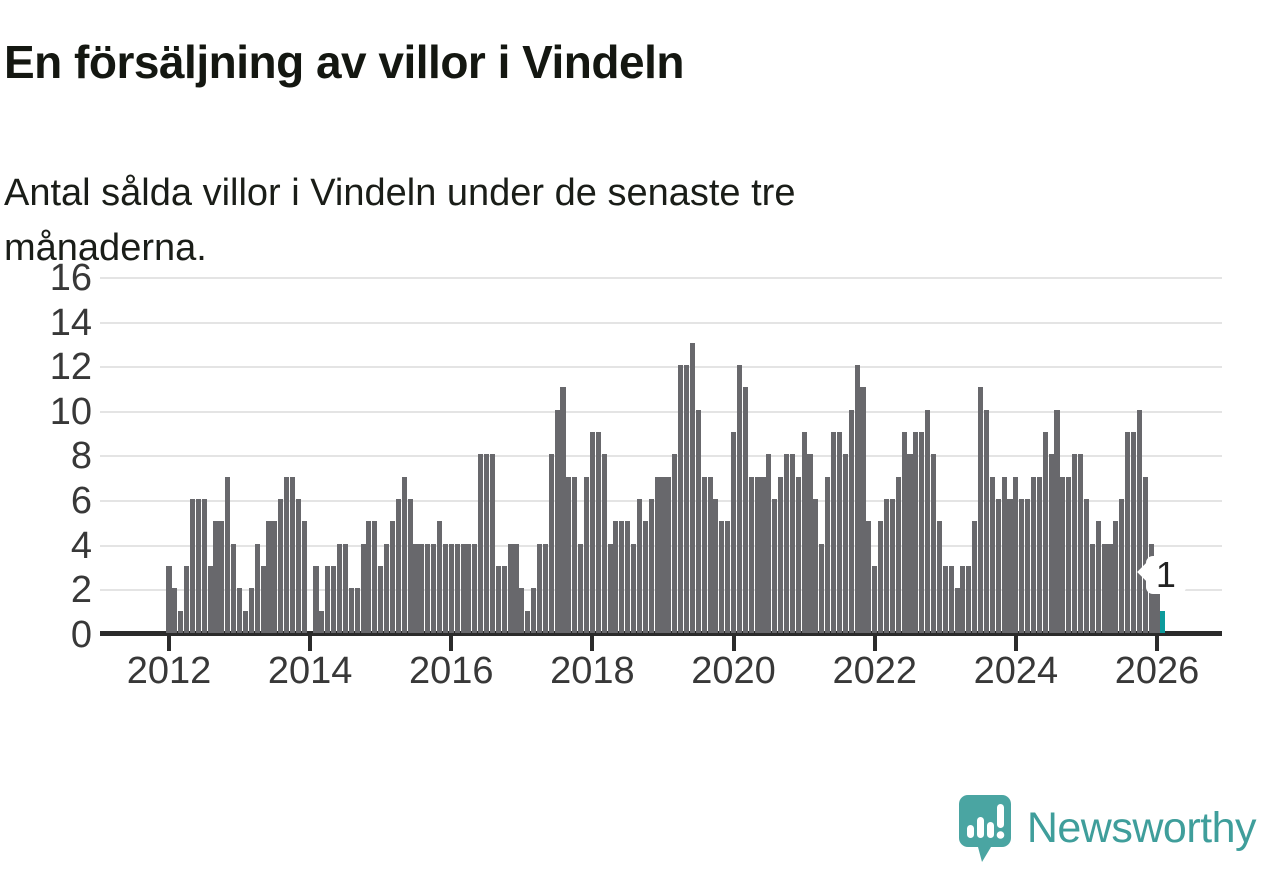  Describe the element at coordinates (169, 671) in the screenshot. I see `x-axis-tick-label: 2012` at that location.